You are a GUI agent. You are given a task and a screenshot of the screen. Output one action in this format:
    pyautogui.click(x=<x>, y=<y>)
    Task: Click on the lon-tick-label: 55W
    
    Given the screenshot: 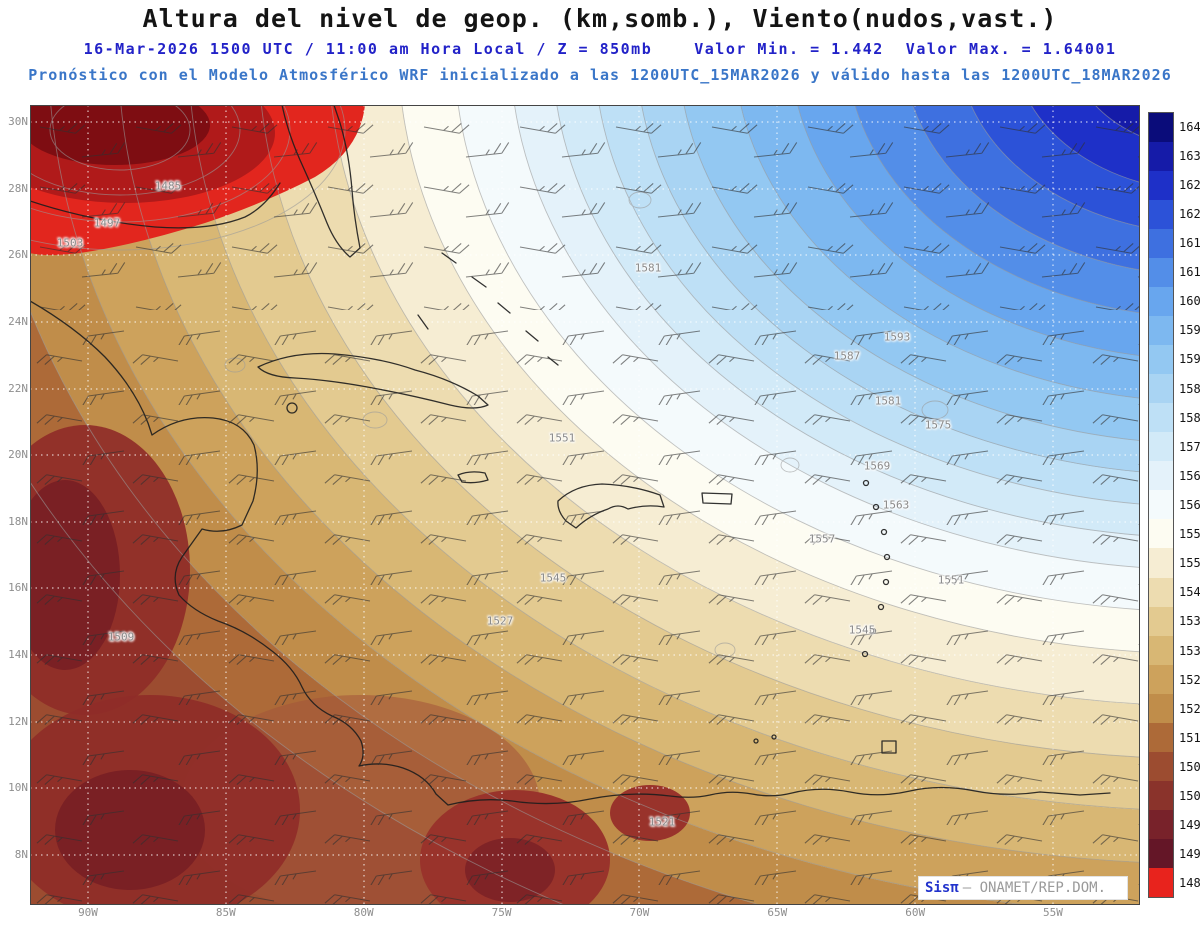 What is the action you would take?
    pyautogui.click(x=1053, y=912)
    